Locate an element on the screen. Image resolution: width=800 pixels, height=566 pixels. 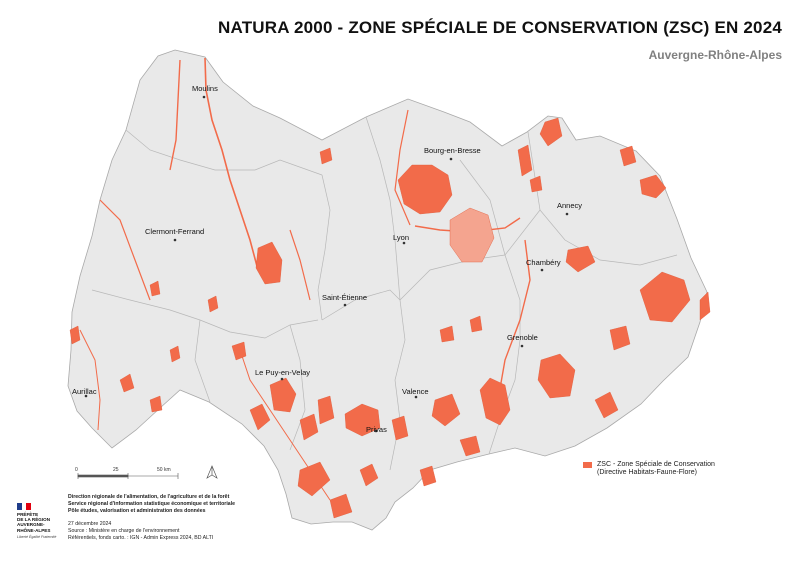
french-flag-icon is located at coordinates (24, 506).